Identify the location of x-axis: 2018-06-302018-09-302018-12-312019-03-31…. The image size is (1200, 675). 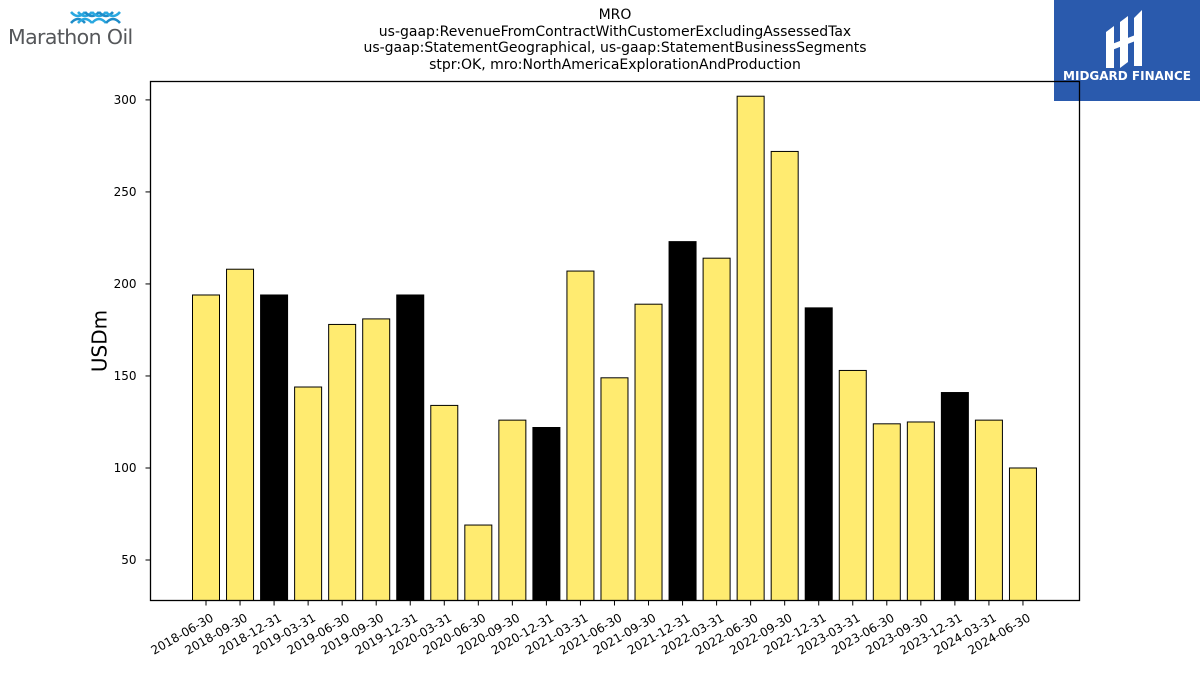
(590, 629).